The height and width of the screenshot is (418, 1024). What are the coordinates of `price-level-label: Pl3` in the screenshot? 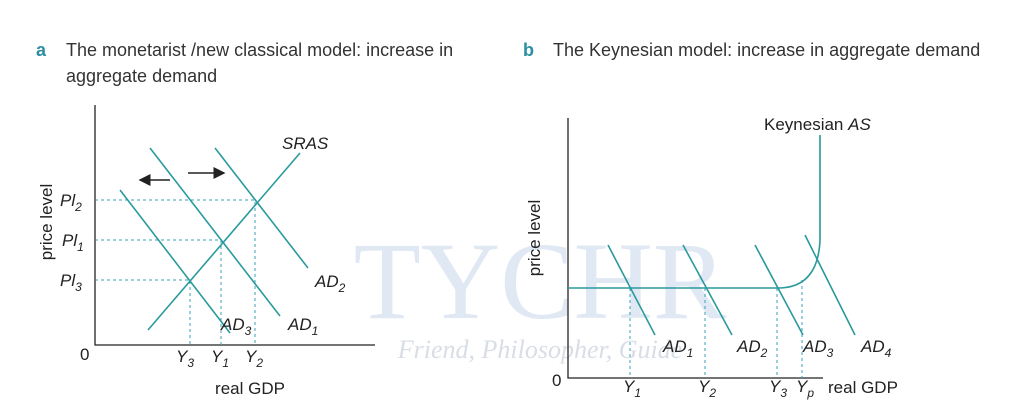 It's located at (71, 282).